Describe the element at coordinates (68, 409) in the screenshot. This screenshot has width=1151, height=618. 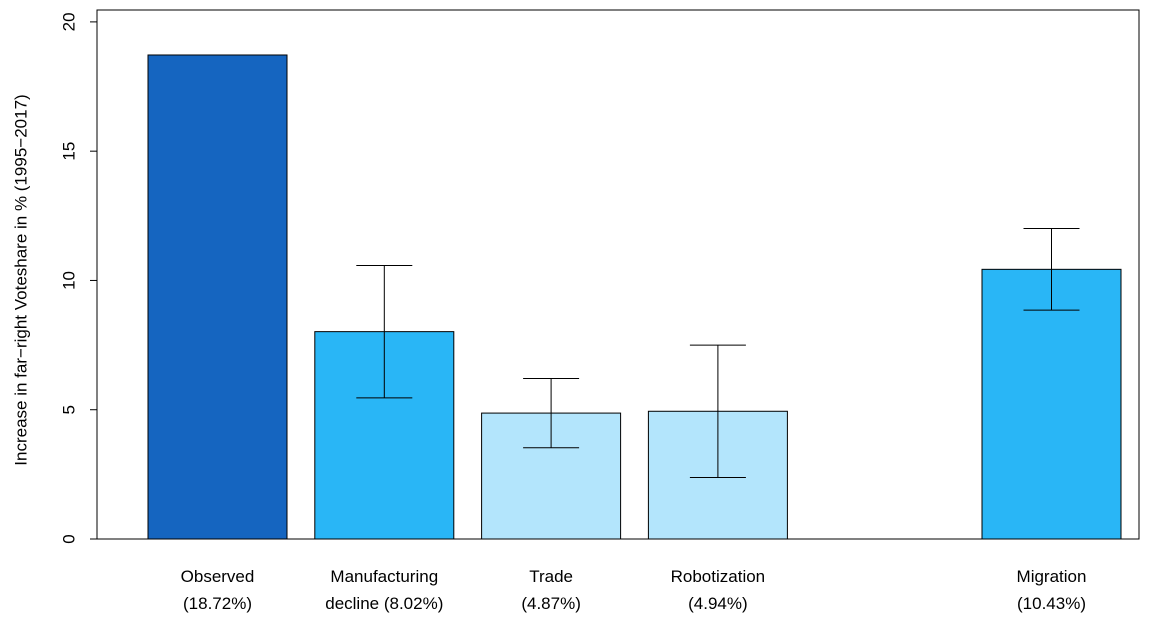
I see `y-tick-label: 5` at that location.